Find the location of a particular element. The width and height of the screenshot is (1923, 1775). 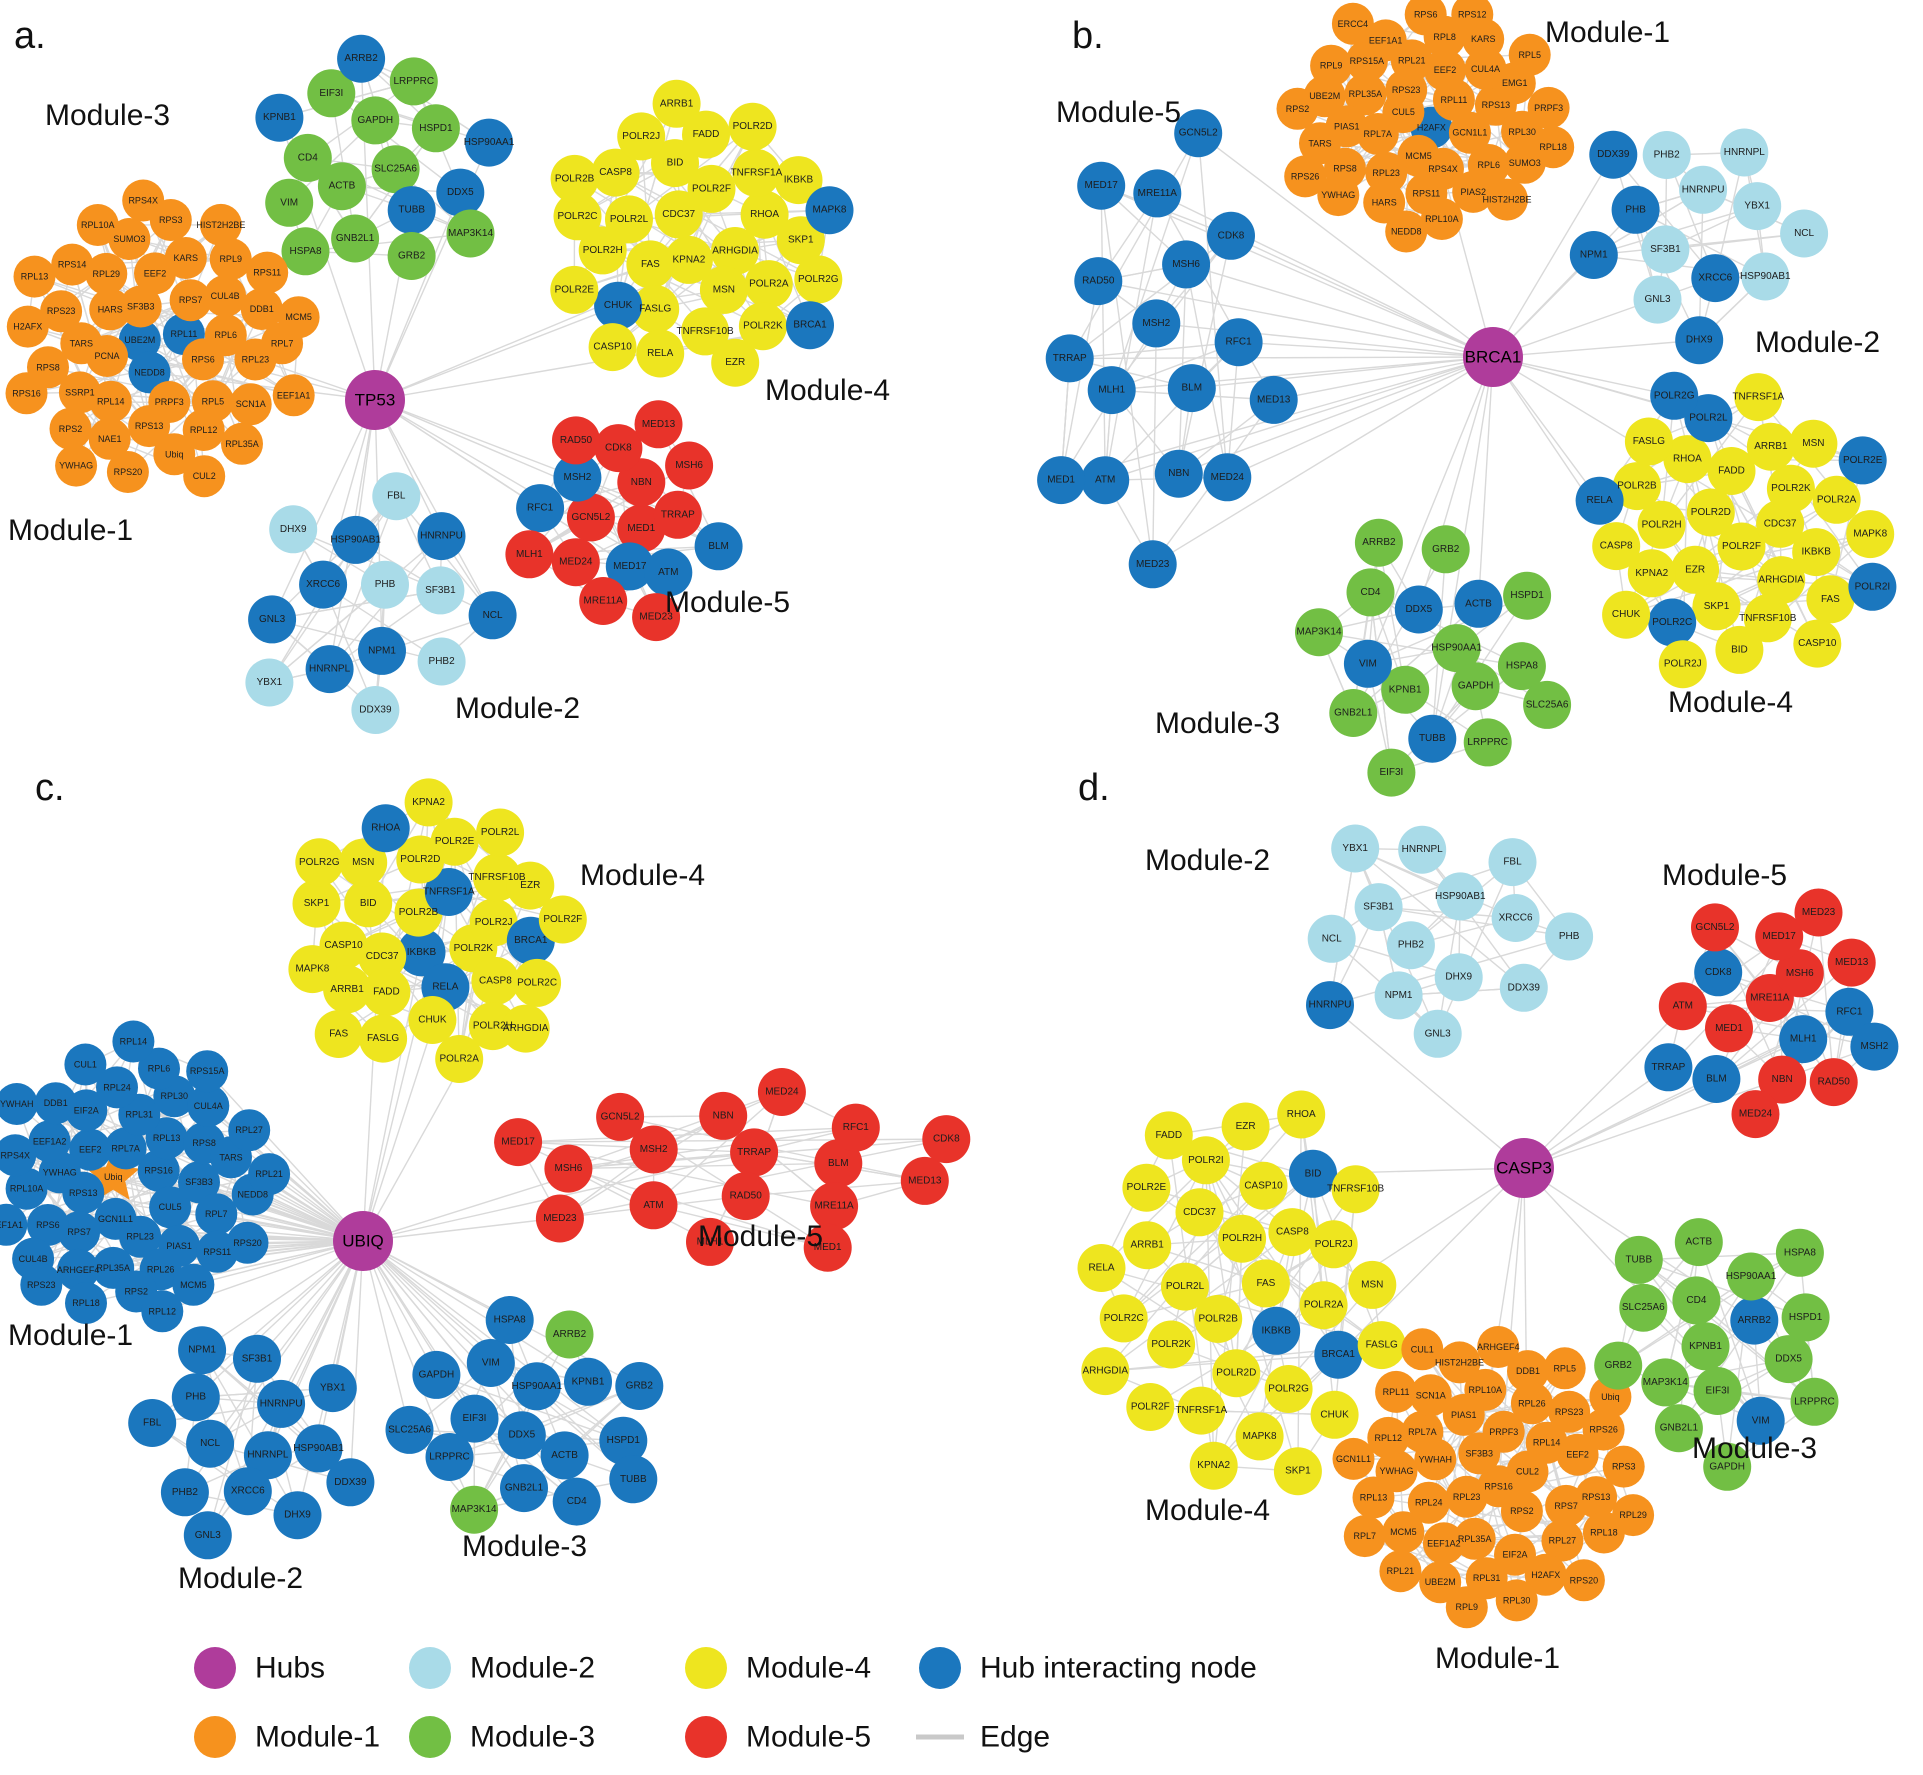

hub-label-BRCA1: BRCA1 is located at coordinates (1493, 357).